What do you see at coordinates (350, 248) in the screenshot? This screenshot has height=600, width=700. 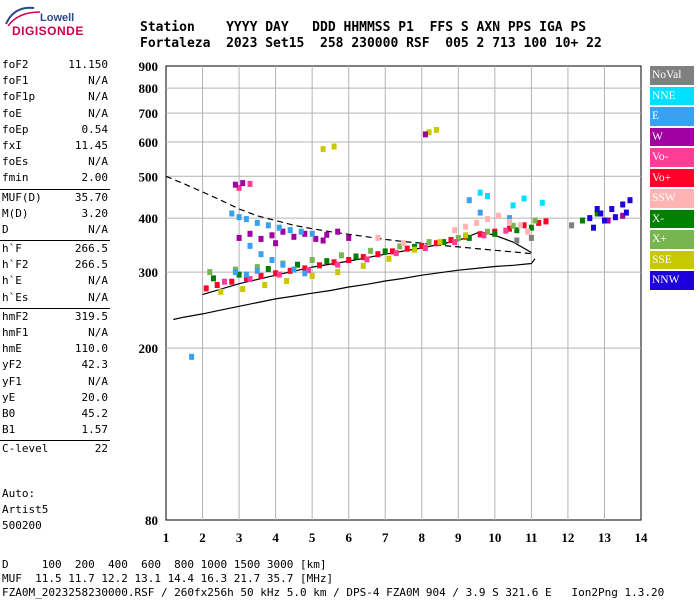 I see `curves` at bounding box center [350, 248].